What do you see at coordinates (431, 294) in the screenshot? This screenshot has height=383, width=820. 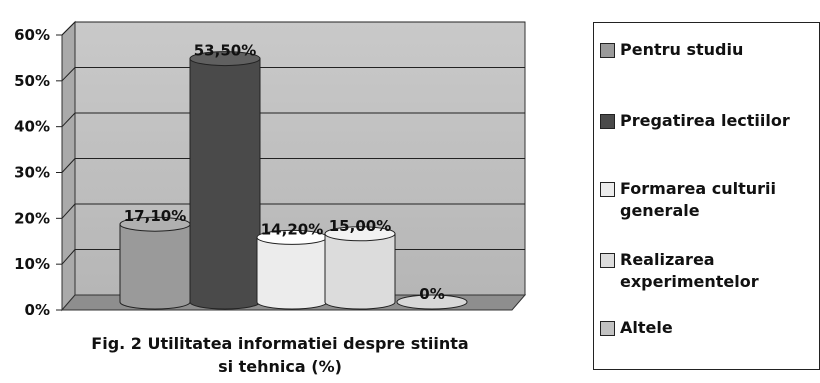 I see `data-label: 0%` at bounding box center [431, 294].